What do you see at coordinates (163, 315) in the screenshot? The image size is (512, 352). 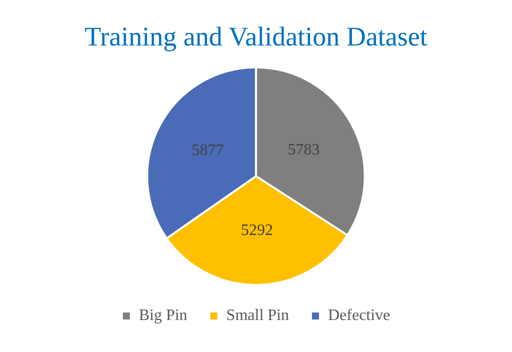 I see `legend-label: Big Pin` at bounding box center [163, 315].